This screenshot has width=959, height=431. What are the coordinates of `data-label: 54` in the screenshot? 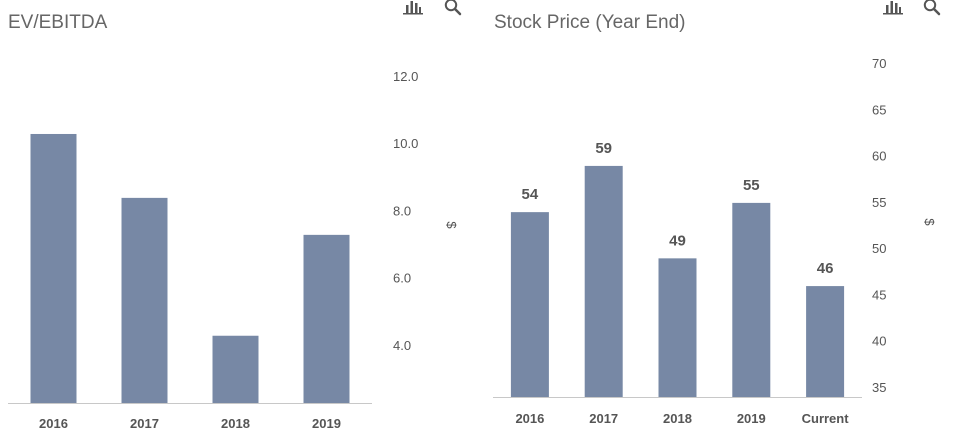 It's located at (530, 194).